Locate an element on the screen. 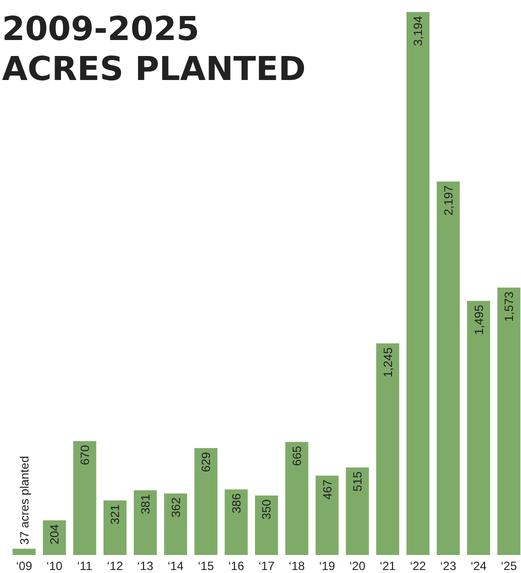 The image size is (521, 573). x-tick-label: ‘15 is located at coordinates (206, 566).